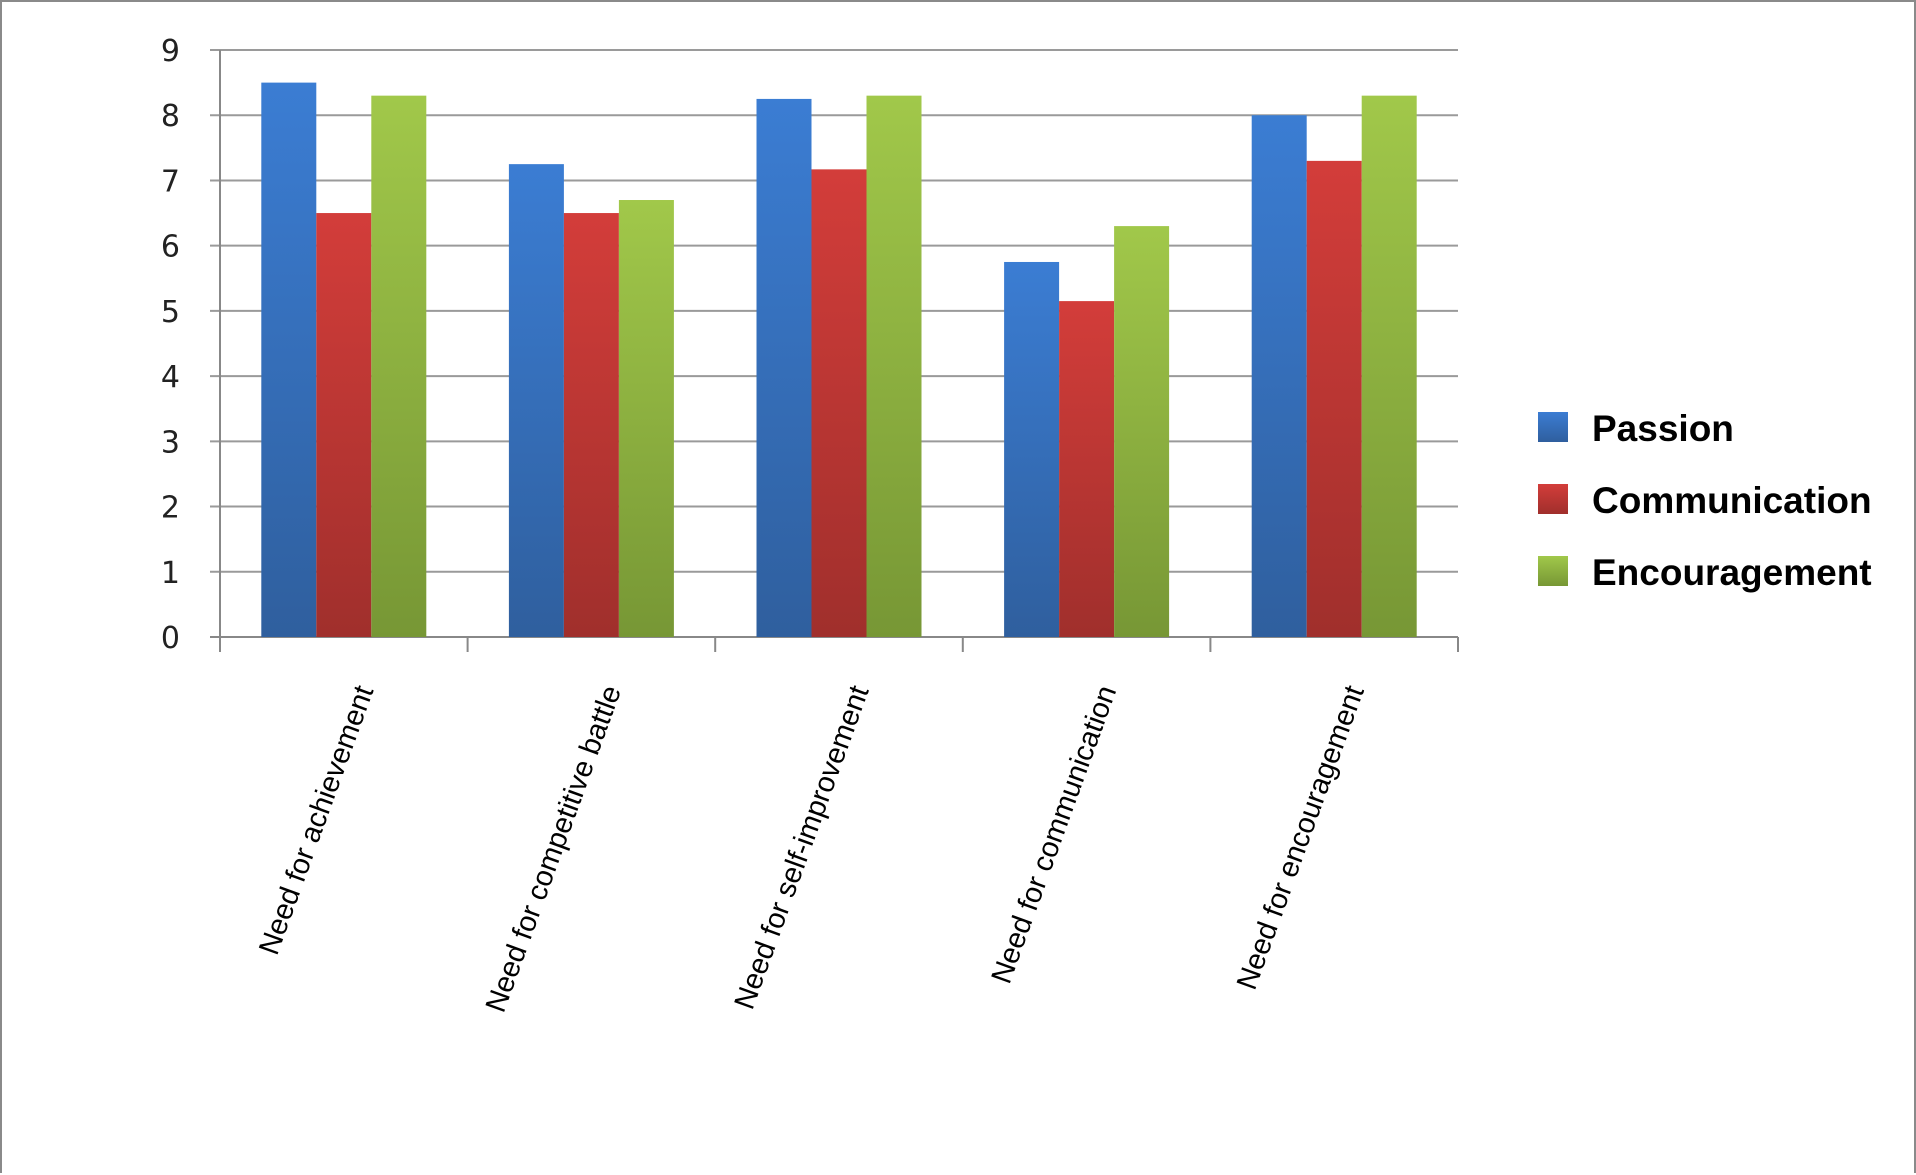 This screenshot has height=1175, width=1916. I want to click on x-category-label: Need for communication, so click(1055, 834).